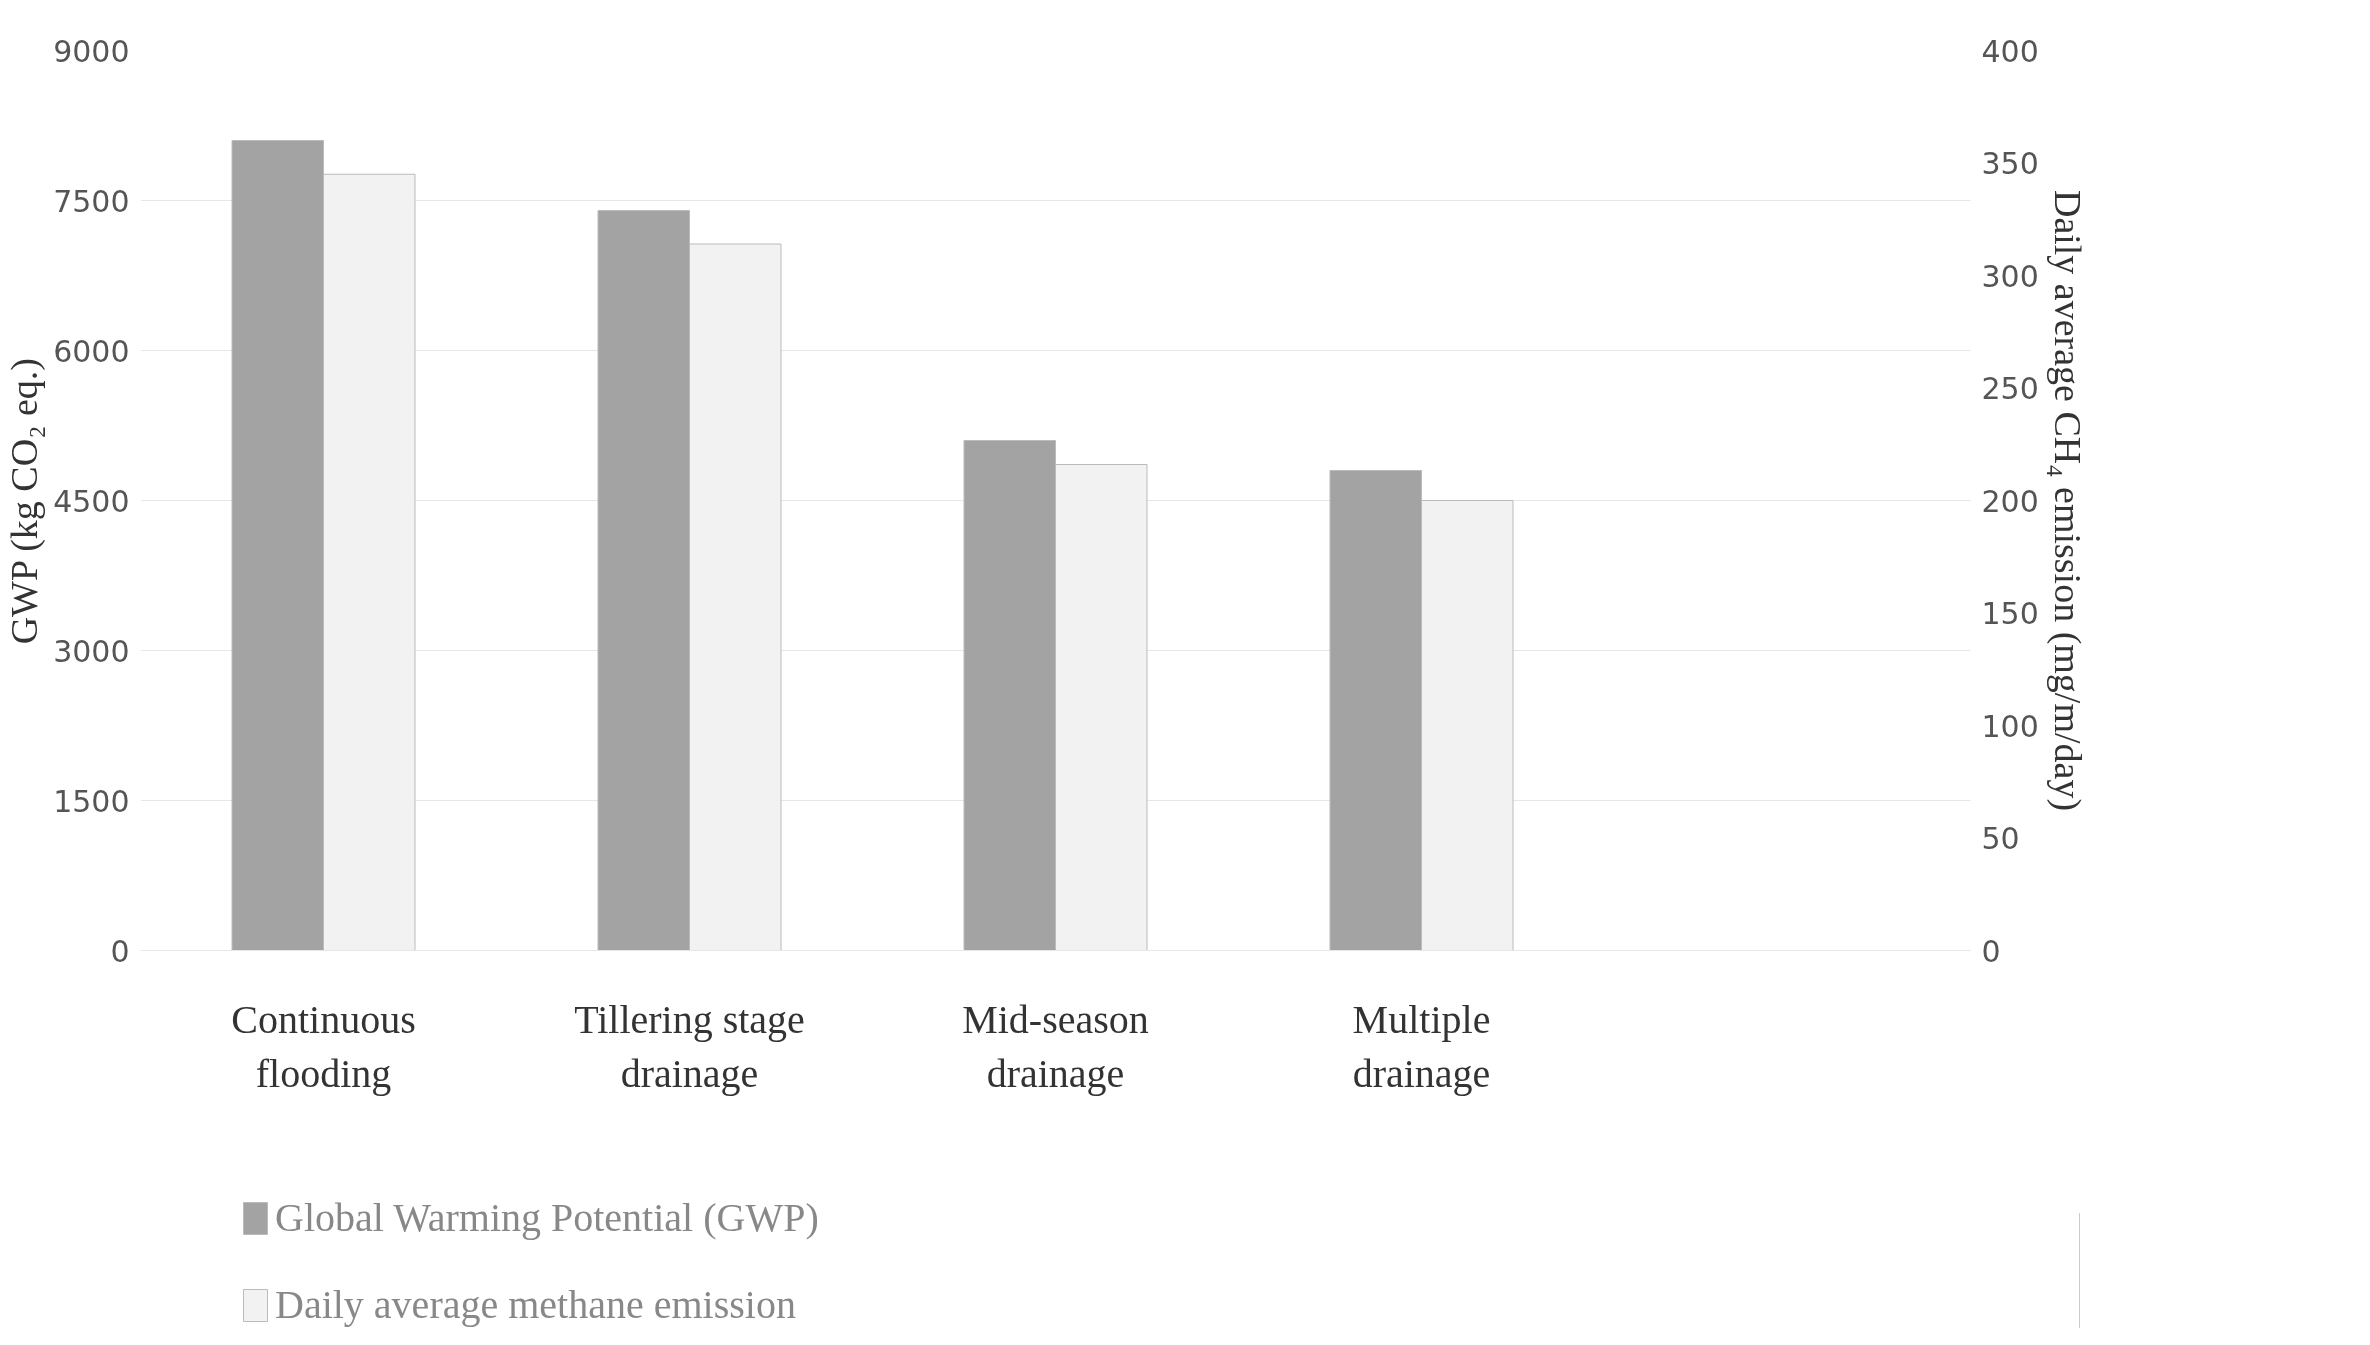 This screenshot has height=1345, width=2370. What do you see at coordinates (2000, 838) in the screenshot?
I see `y2-tick-label: 50` at bounding box center [2000, 838].